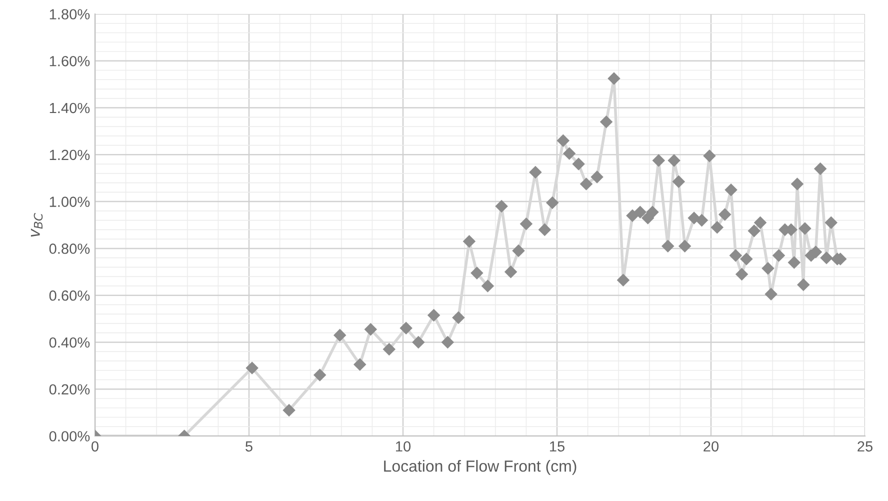 This screenshot has width=888, height=501. I want to click on x-tick-label: 5, so click(249, 446).